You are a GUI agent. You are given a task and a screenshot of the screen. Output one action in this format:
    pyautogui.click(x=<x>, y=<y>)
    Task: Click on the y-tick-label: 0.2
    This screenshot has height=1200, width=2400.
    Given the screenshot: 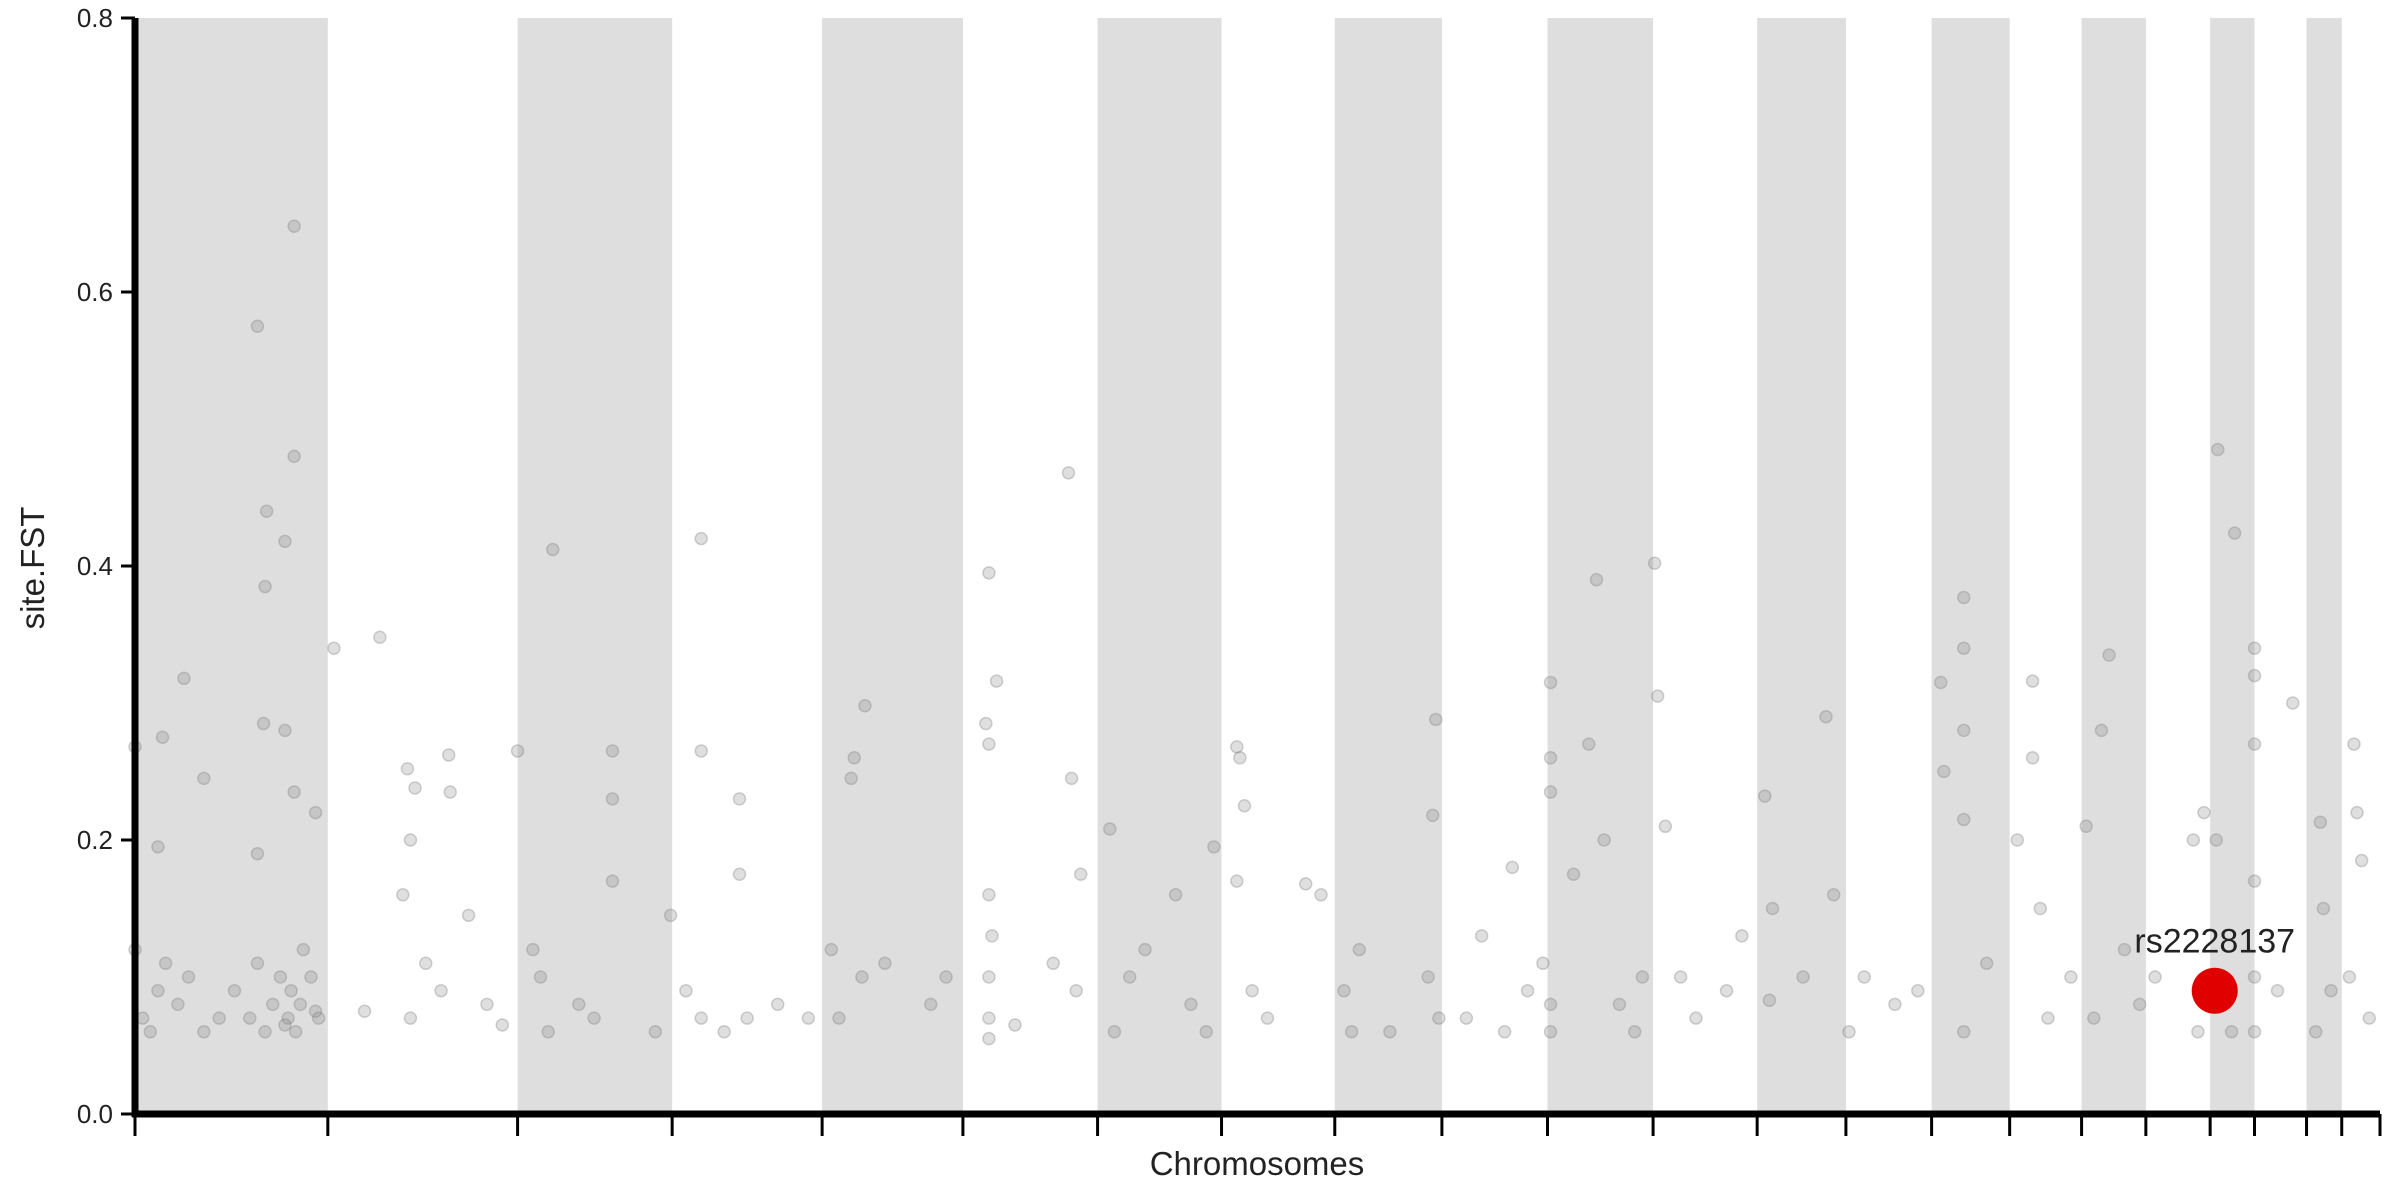 What is the action you would take?
    pyautogui.click(x=95, y=840)
    